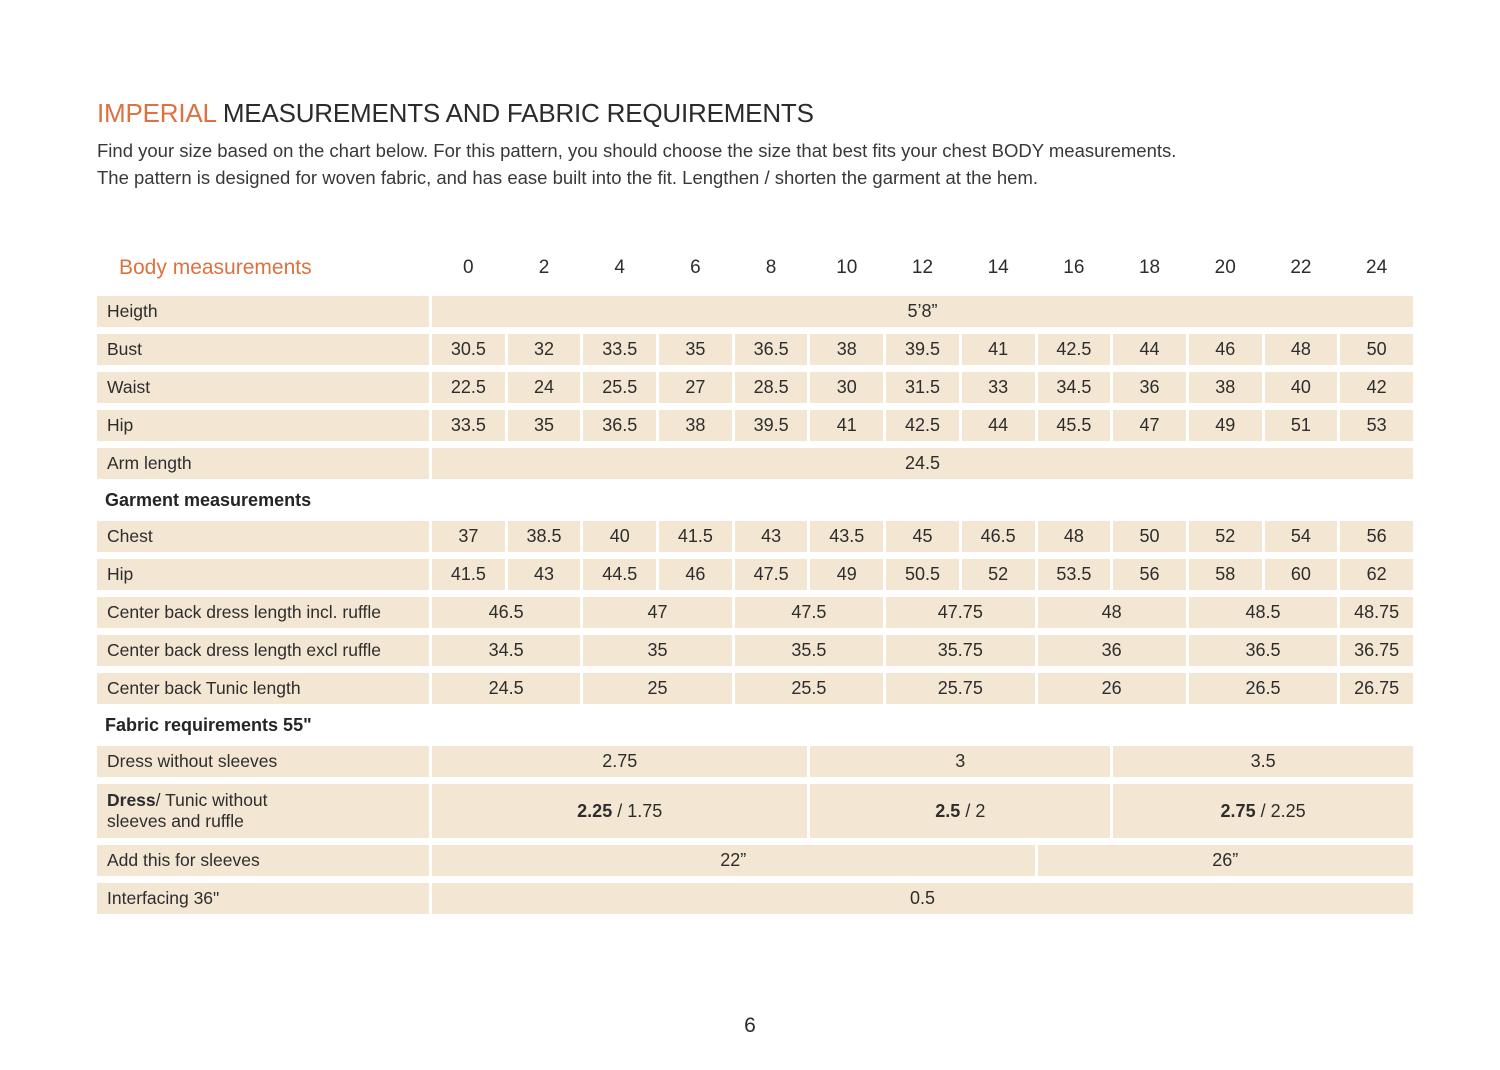 This screenshot has height=1070, width=1500. Describe the element at coordinates (506, 650) in the screenshot. I see `value-cell: 34.5` at that location.